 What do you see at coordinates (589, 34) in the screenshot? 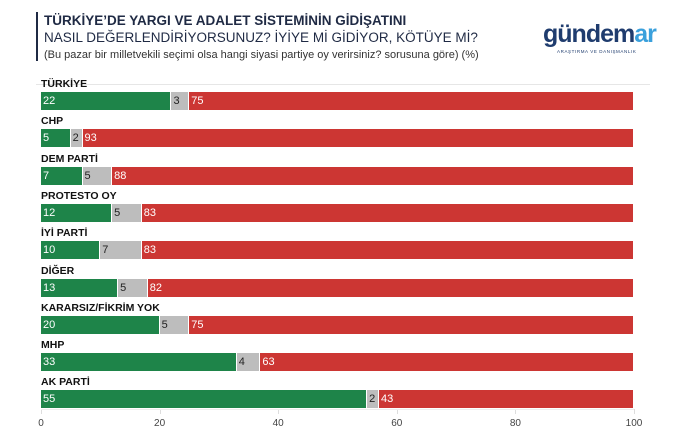
I see `logo-main: gündem` at bounding box center [589, 34].